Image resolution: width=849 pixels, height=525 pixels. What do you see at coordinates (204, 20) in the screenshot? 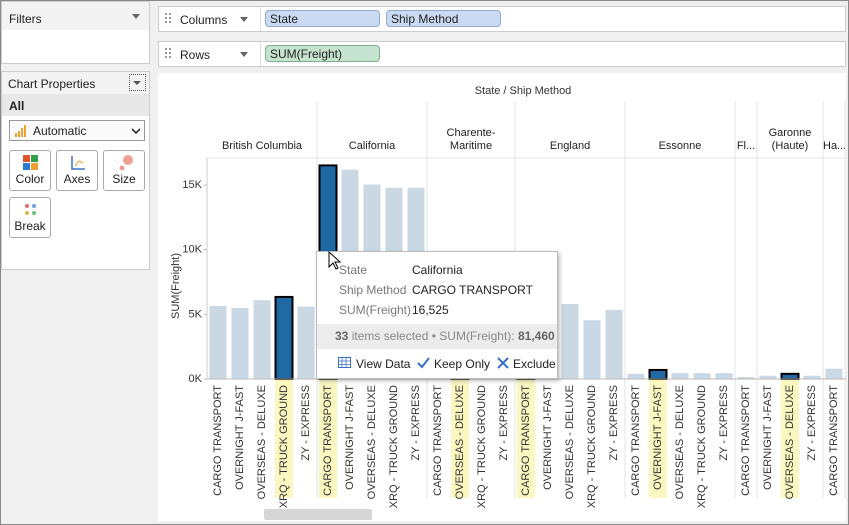
I see `columns-label: Columns` at bounding box center [204, 20].